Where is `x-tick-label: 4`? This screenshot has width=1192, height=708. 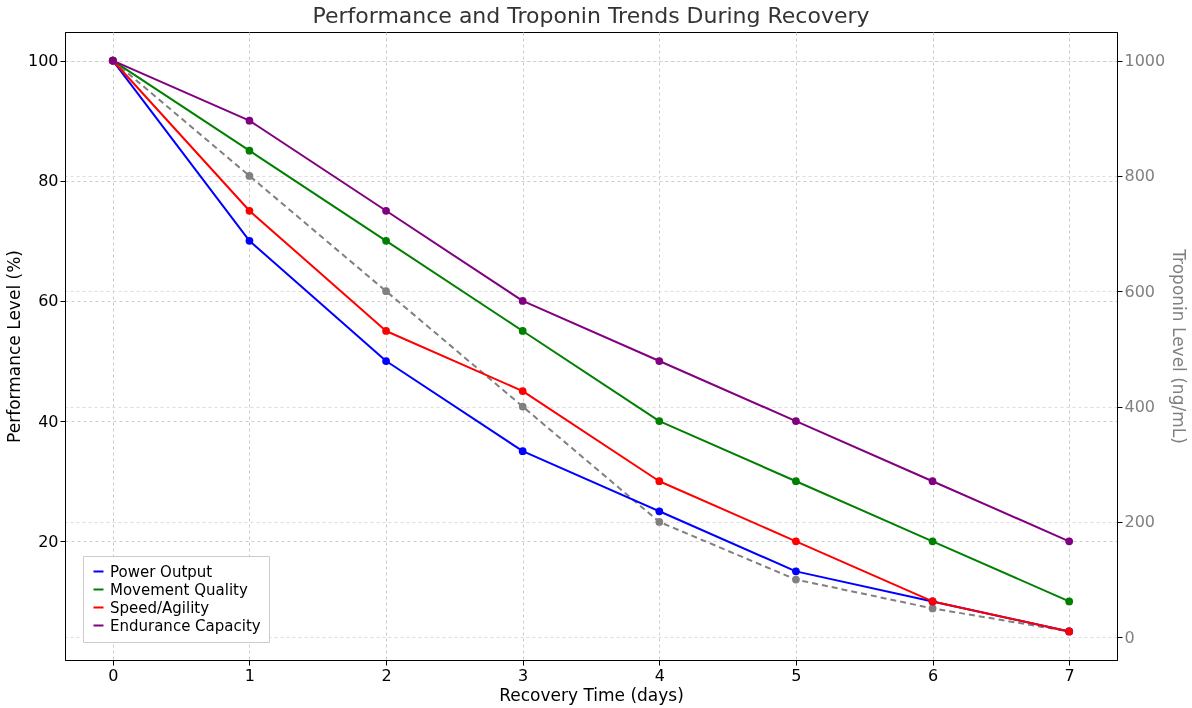 x-tick-label: 4 is located at coordinates (659, 675).